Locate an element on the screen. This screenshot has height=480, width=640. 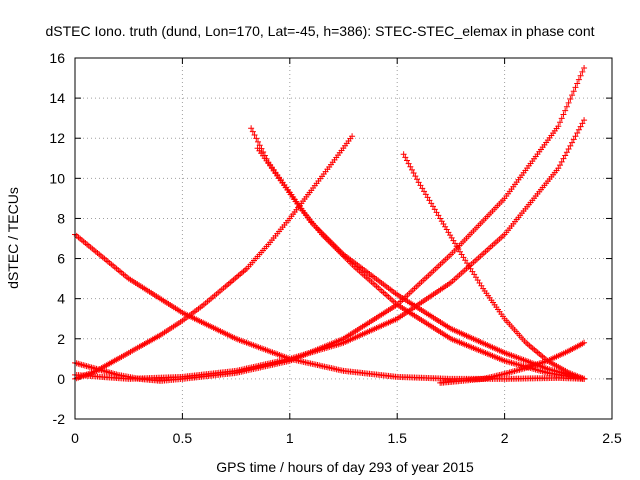
x-tick-label: 2 is located at coordinates (505, 438).